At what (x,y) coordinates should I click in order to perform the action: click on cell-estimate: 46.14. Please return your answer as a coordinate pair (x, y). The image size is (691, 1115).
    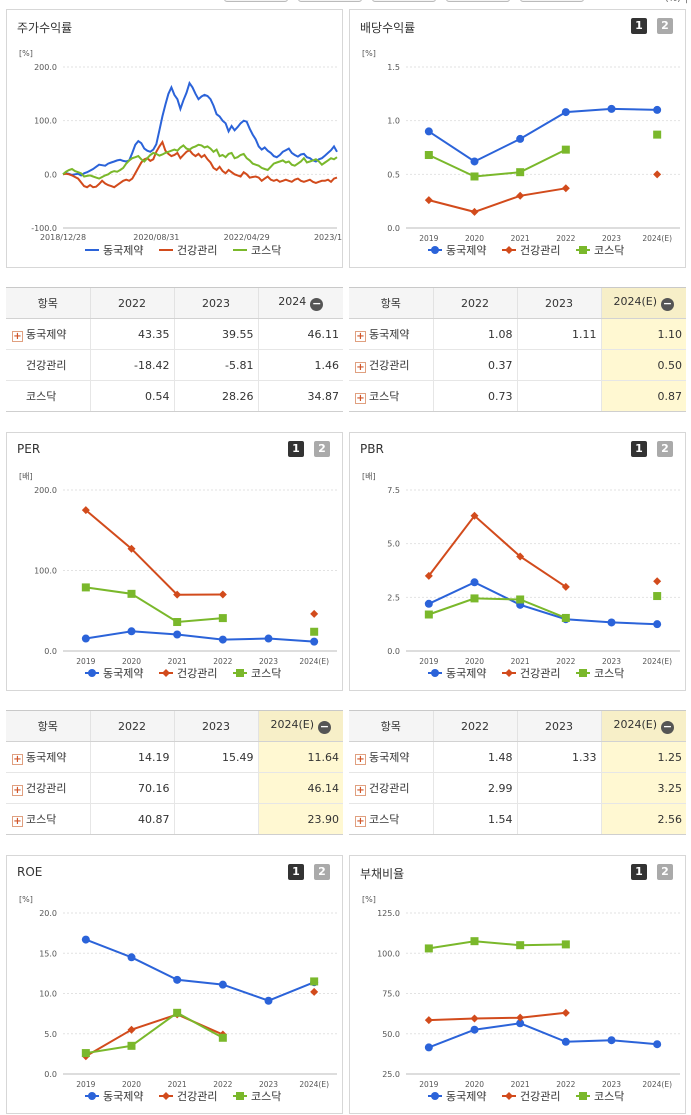
    Looking at the image, I should click on (300, 788).